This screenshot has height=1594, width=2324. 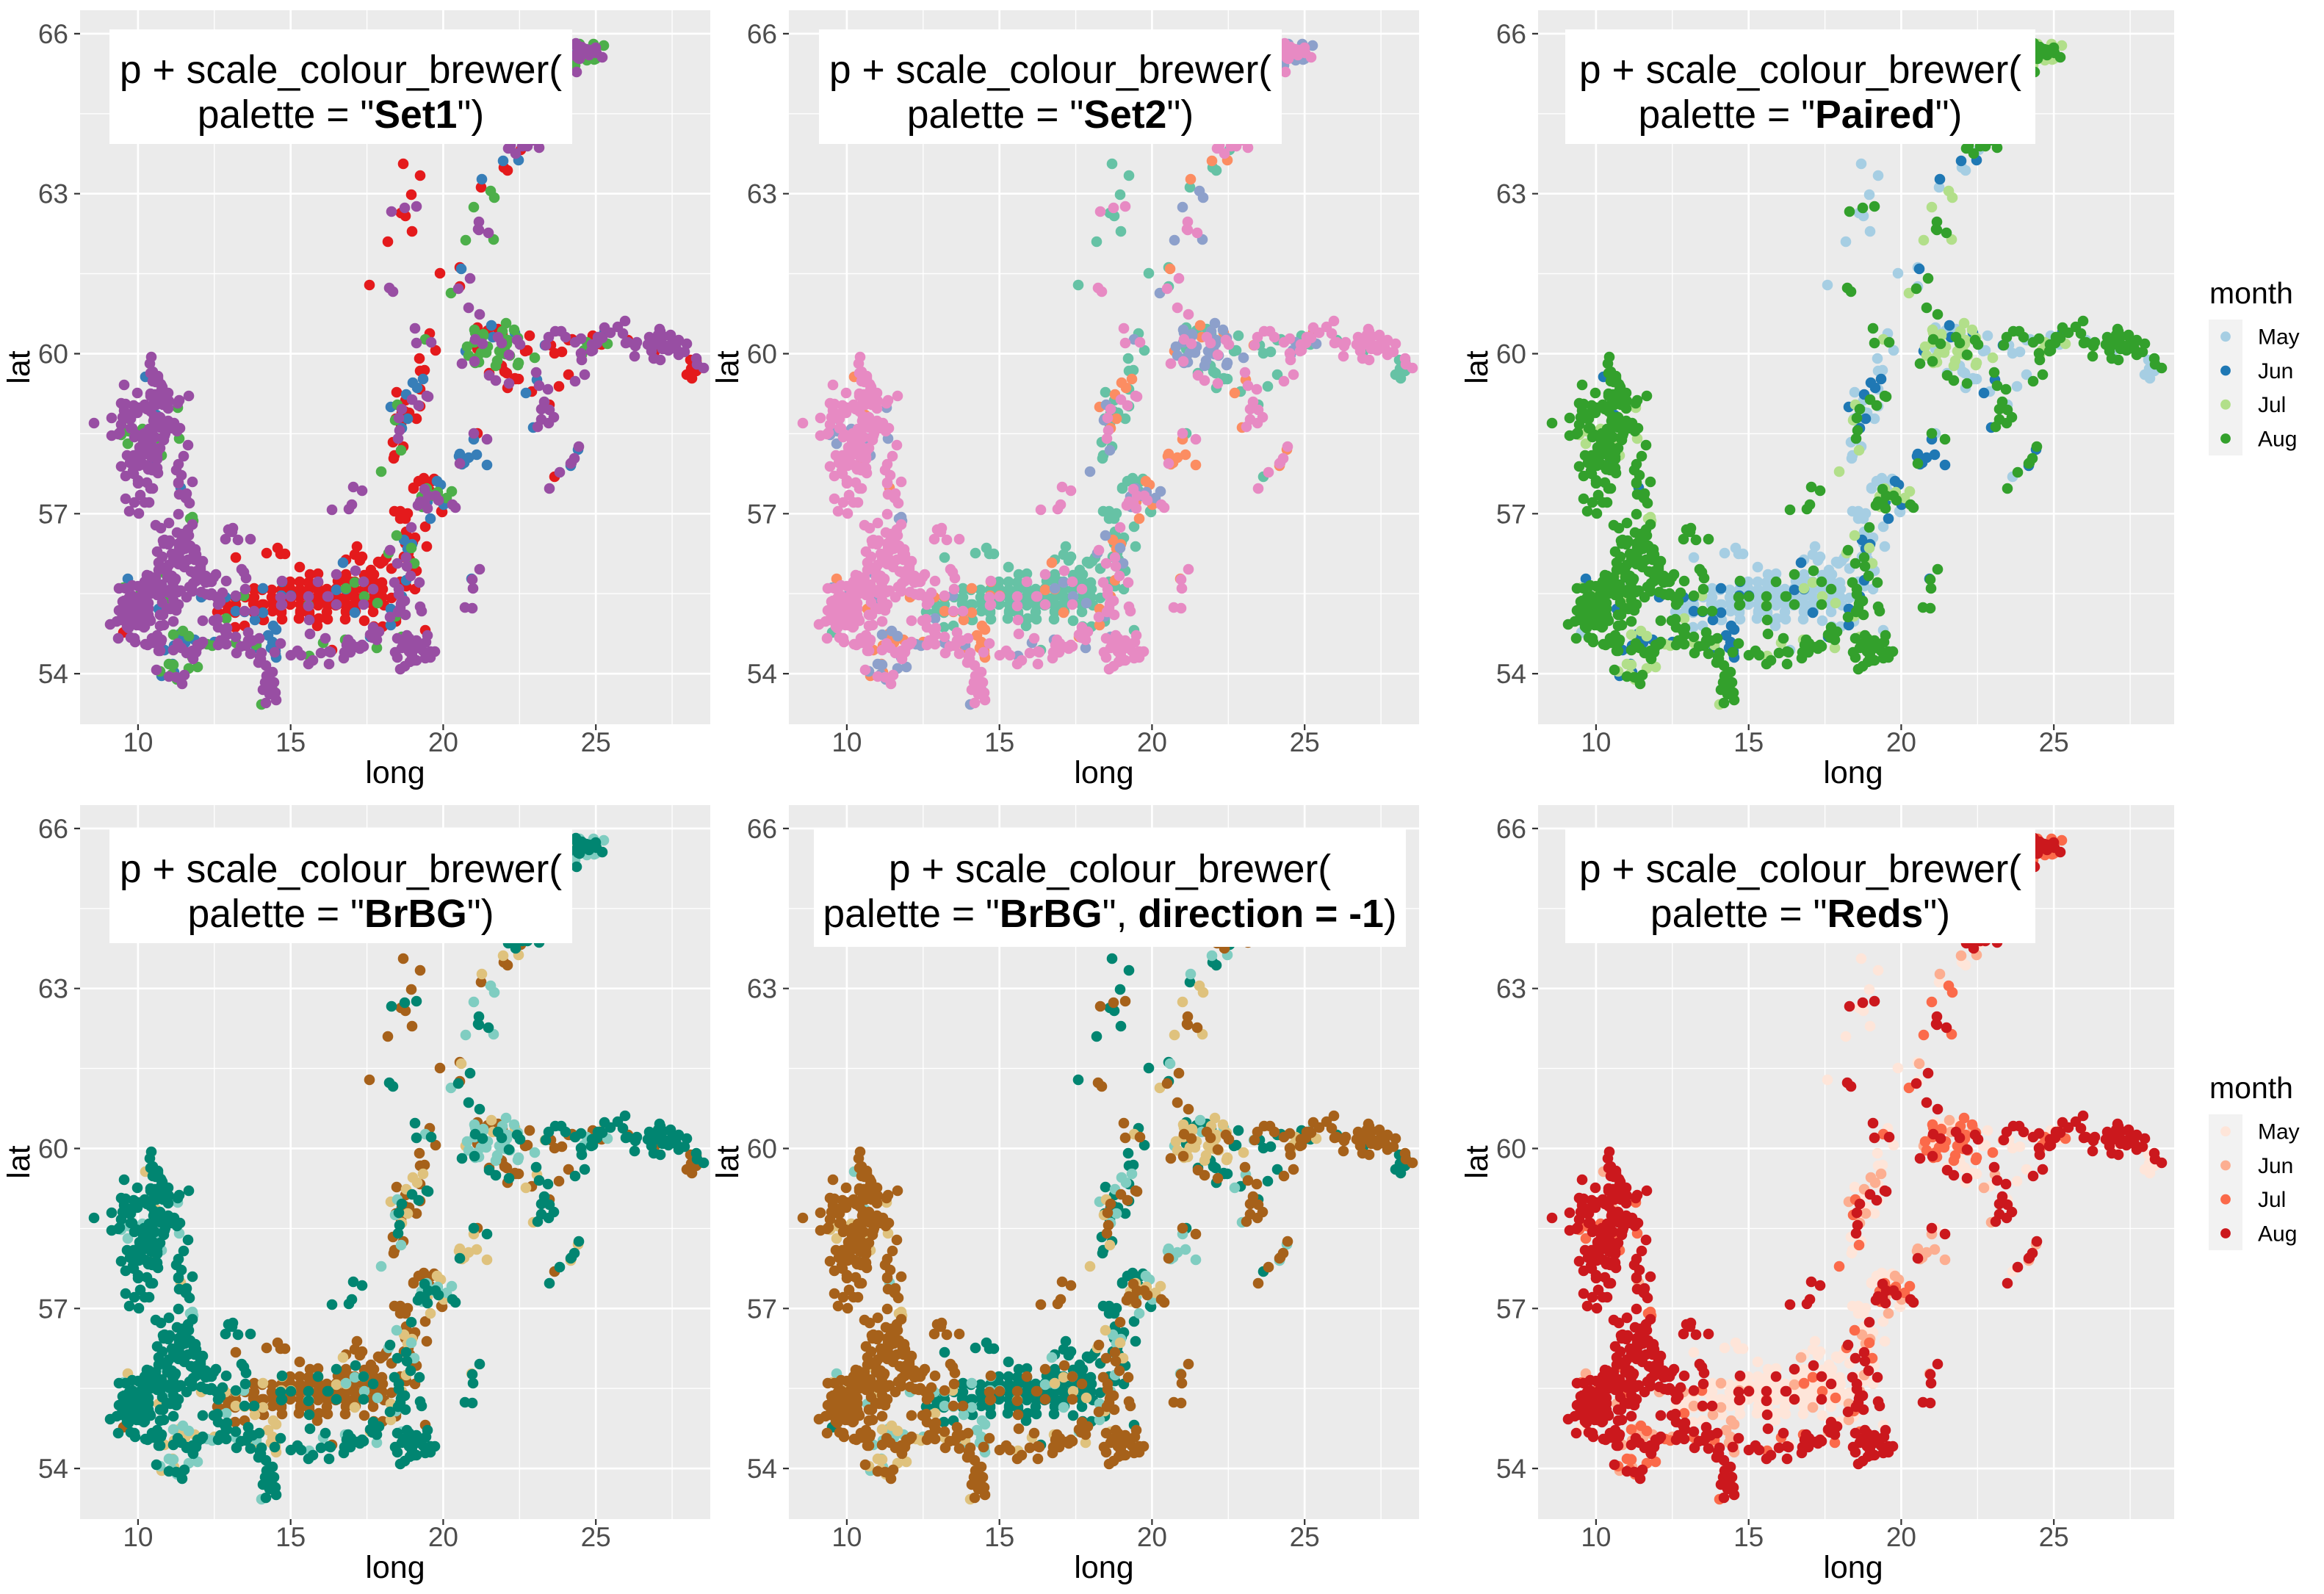 What do you see at coordinates (341, 914) in the screenshot?
I see `svg-text: palette = "BrBG")` at bounding box center [341, 914].